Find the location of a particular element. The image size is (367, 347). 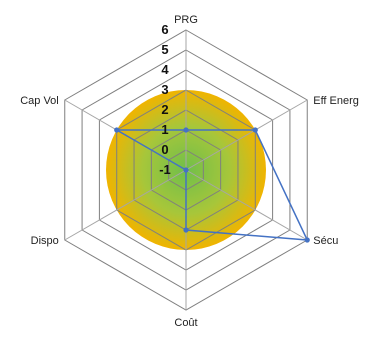

axis-label: PRG is located at coordinates (186, 20).